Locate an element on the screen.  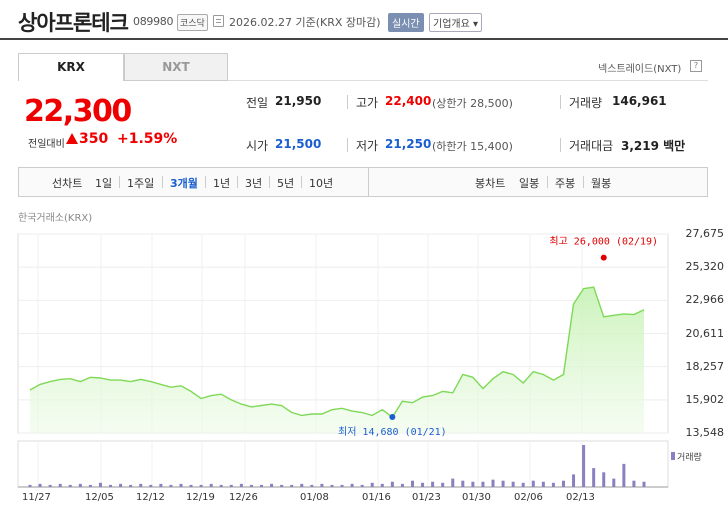
prev-close-value: 21,950 is located at coordinates (298, 101).